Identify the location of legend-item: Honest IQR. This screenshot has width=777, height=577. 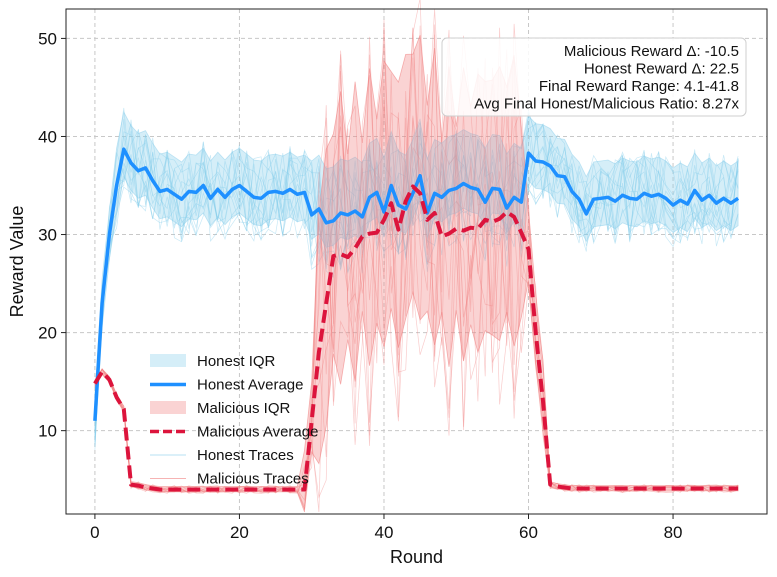
(213, 361).